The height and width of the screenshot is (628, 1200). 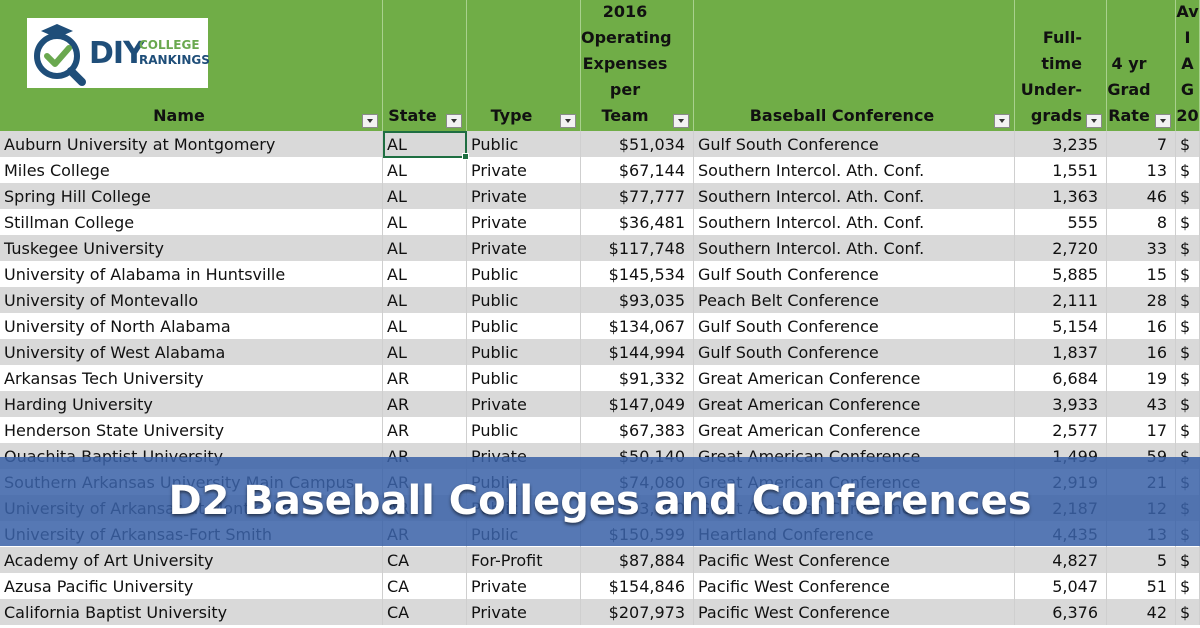 I want to click on cell-grad-rate: 46, so click(x=1141, y=196).